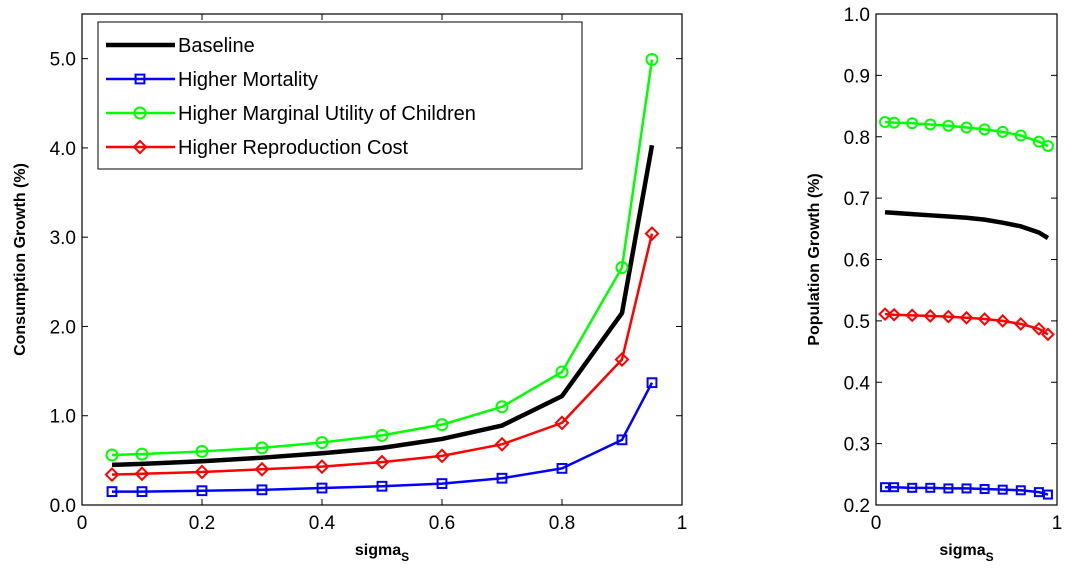 The width and height of the screenshot is (1065, 576). What do you see at coordinates (322, 523) in the screenshot?
I see `x-tick-label: 0.4` at bounding box center [322, 523].